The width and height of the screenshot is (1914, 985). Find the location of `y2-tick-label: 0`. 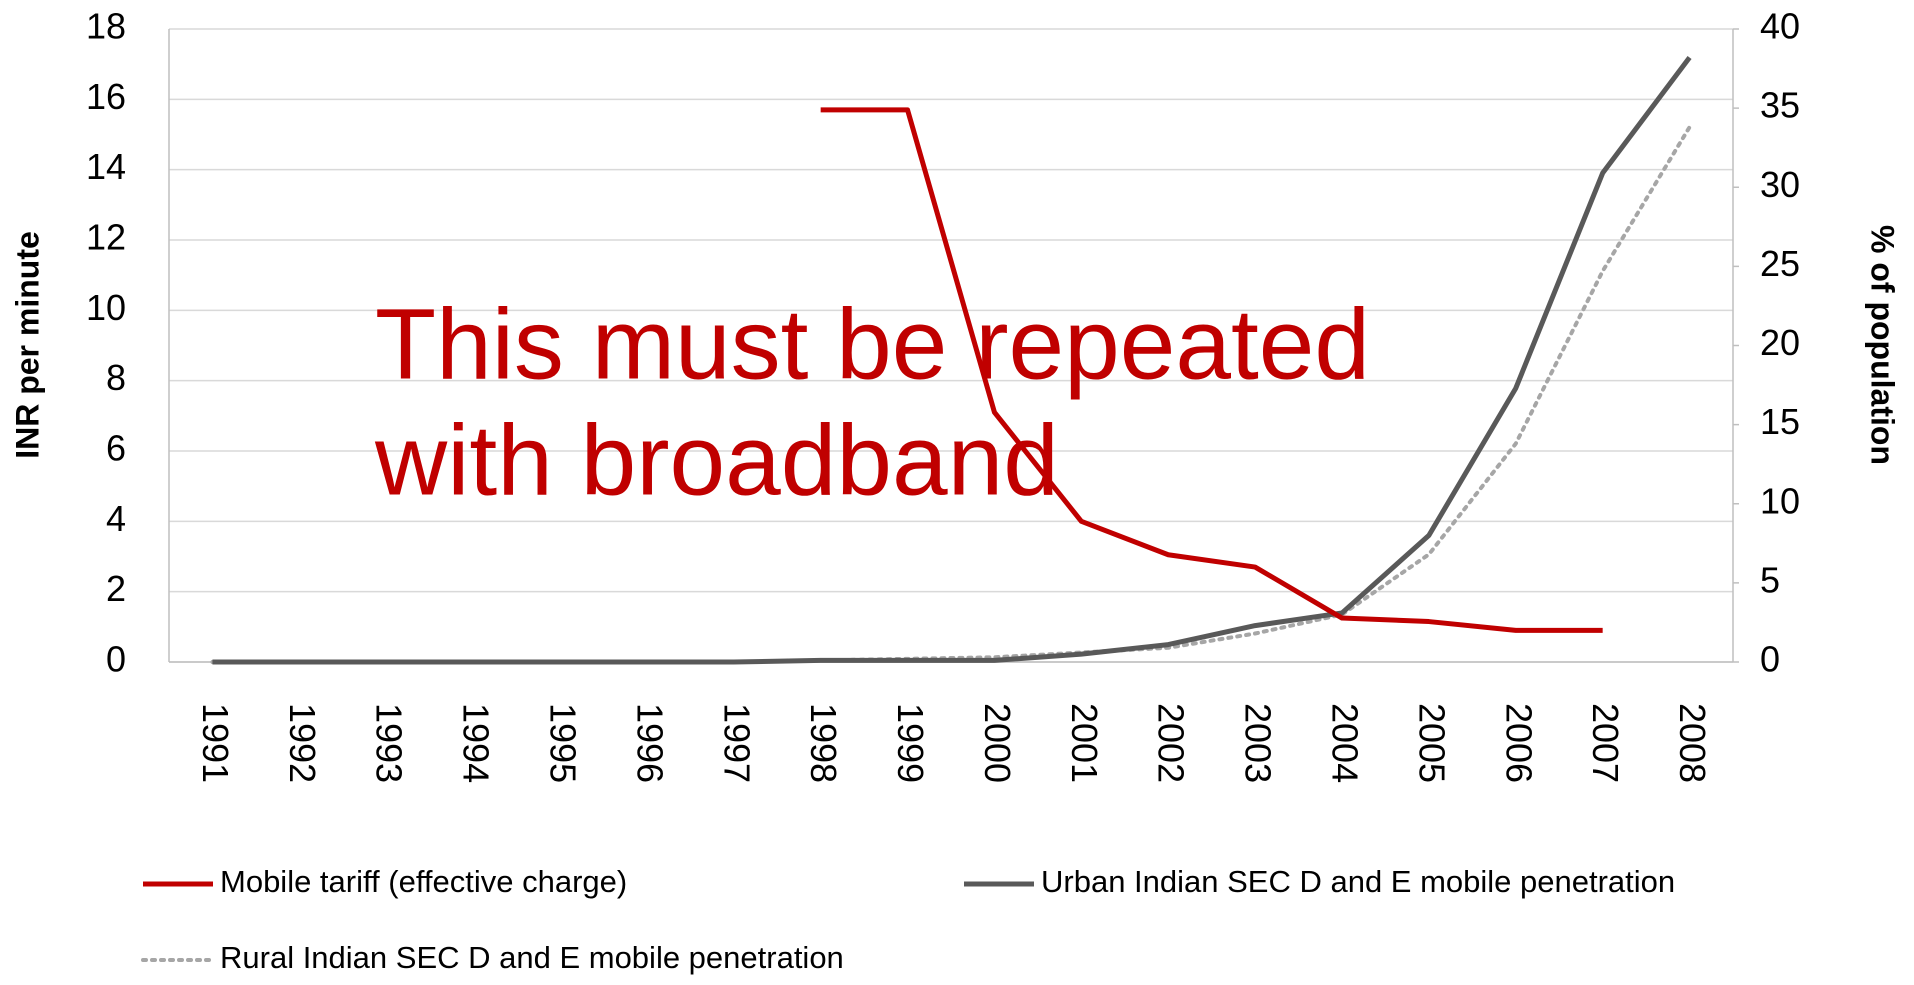

y2-tick-label: 0 is located at coordinates (1770, 659).